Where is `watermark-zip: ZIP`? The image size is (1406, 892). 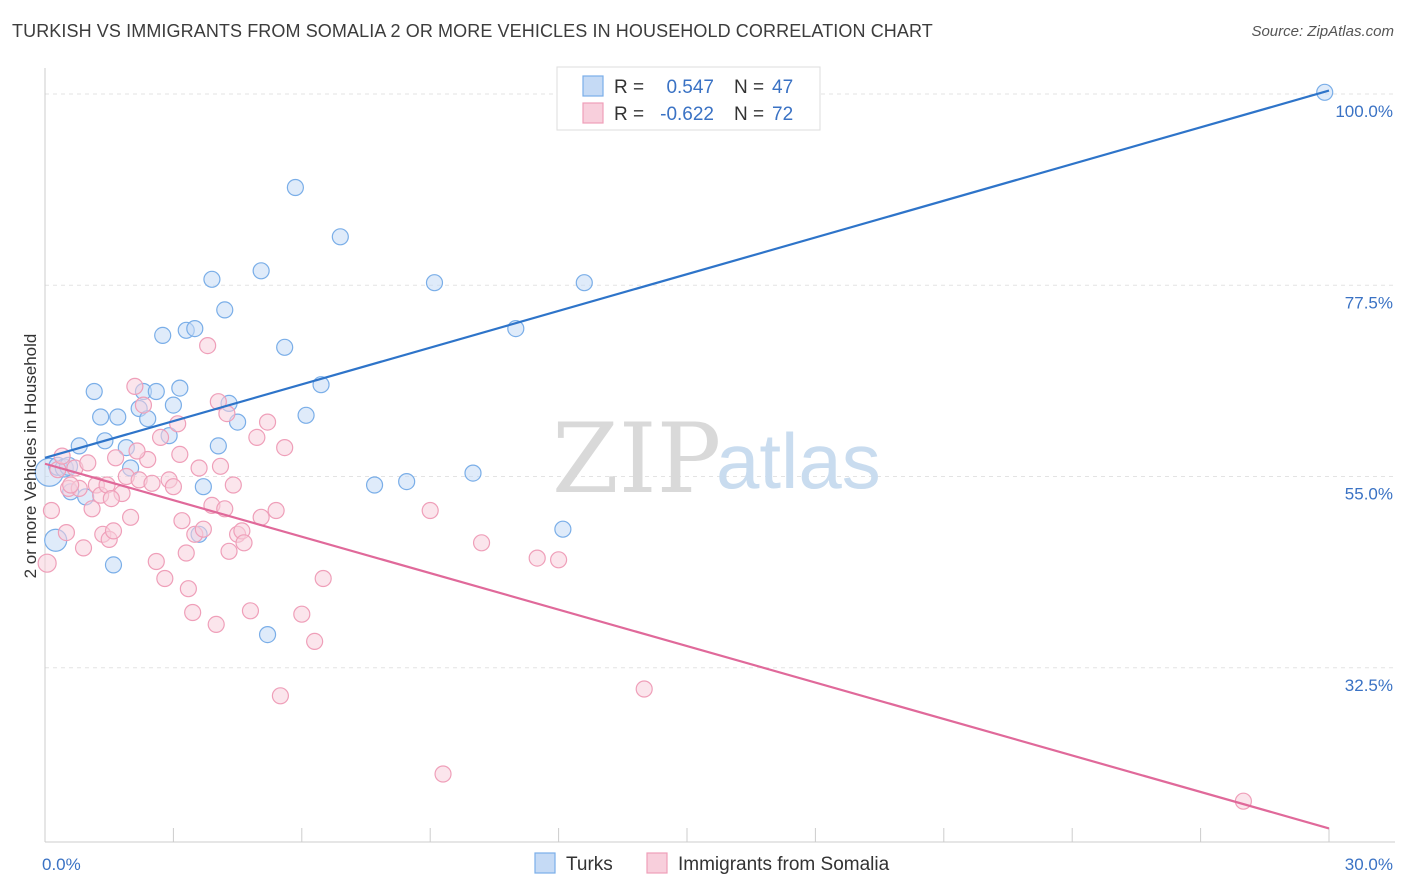
watermark-zip: ZIP is located at coordinates (636, 459).